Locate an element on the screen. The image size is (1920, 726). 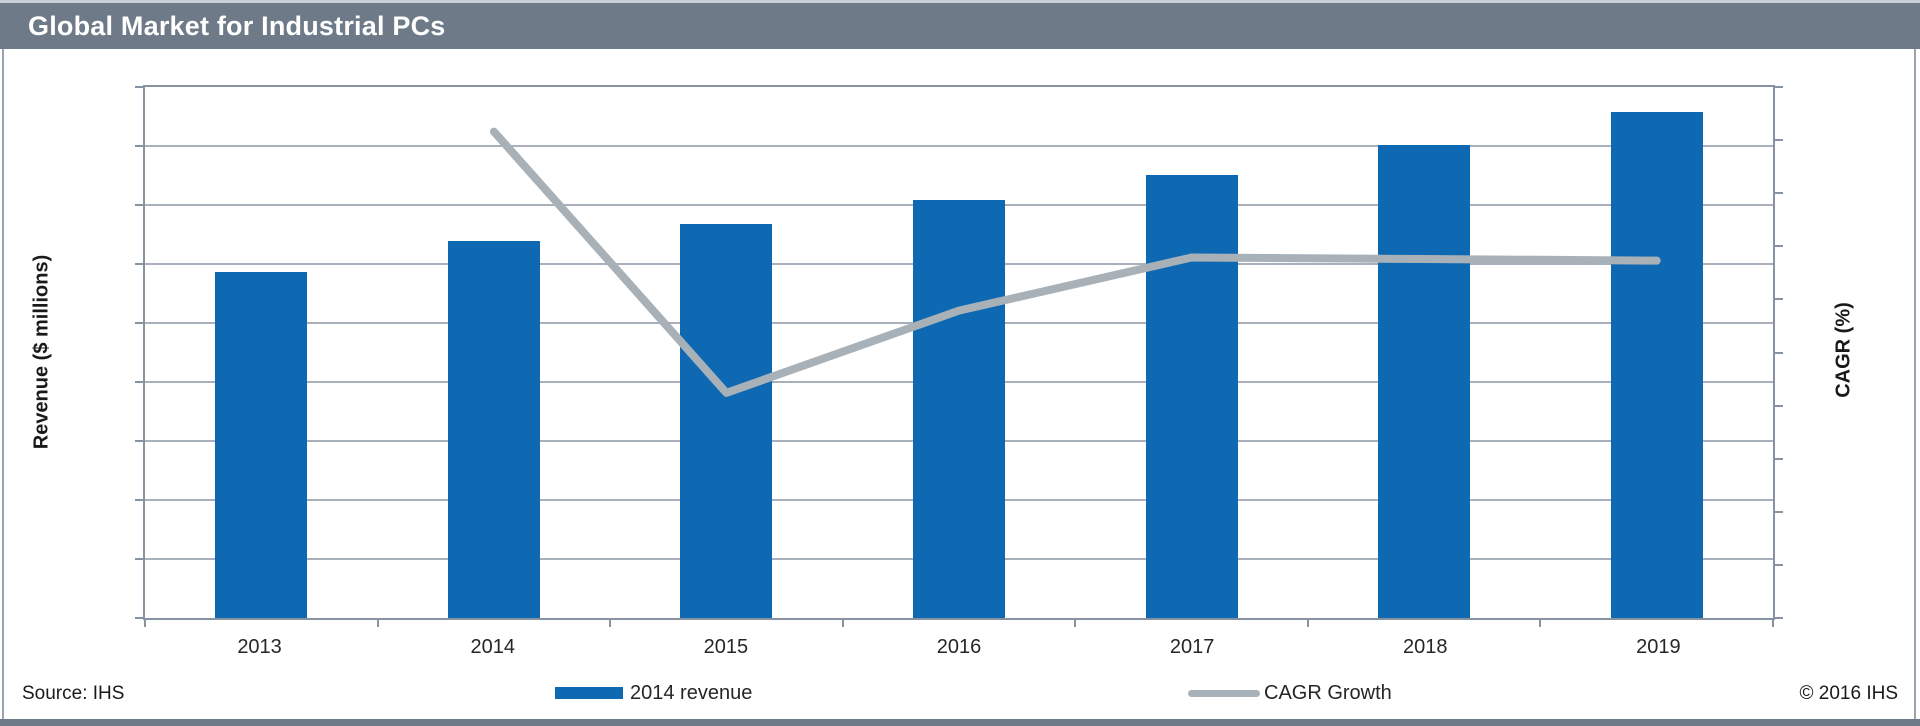
x-axis-label-2017: 2017 is located at coordinates (1192, 647).